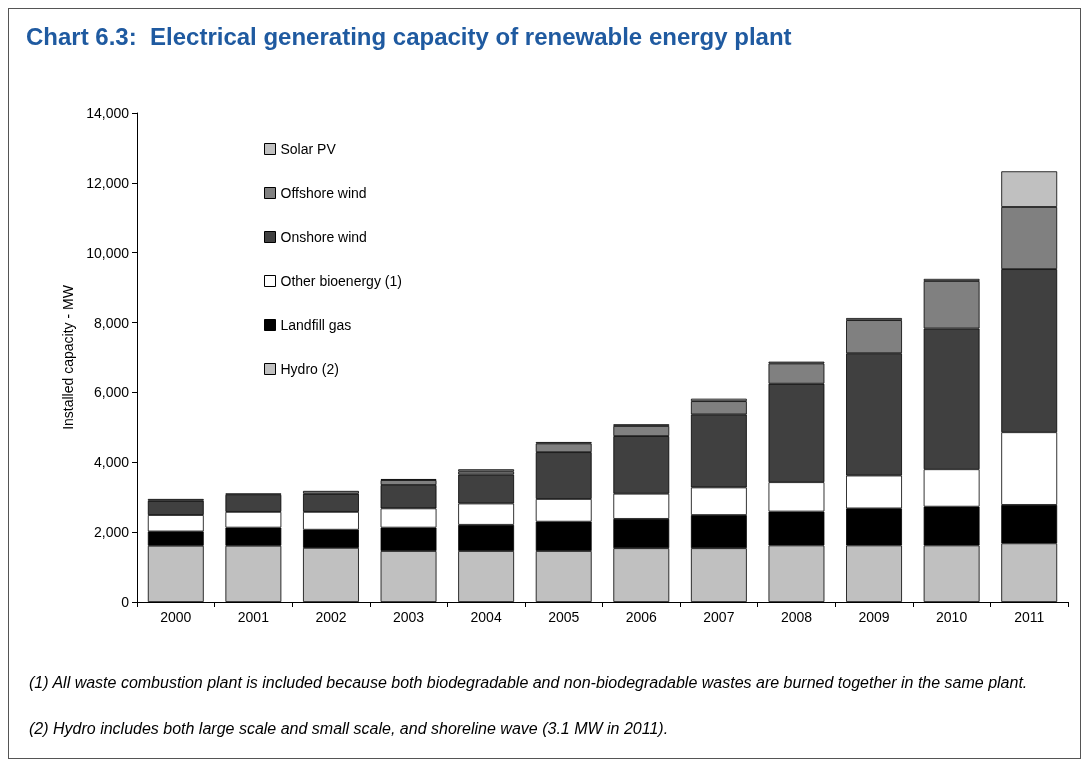 The image size is (1089, 767). I want to click on x-tick-label: 2008, so click(796, 617).